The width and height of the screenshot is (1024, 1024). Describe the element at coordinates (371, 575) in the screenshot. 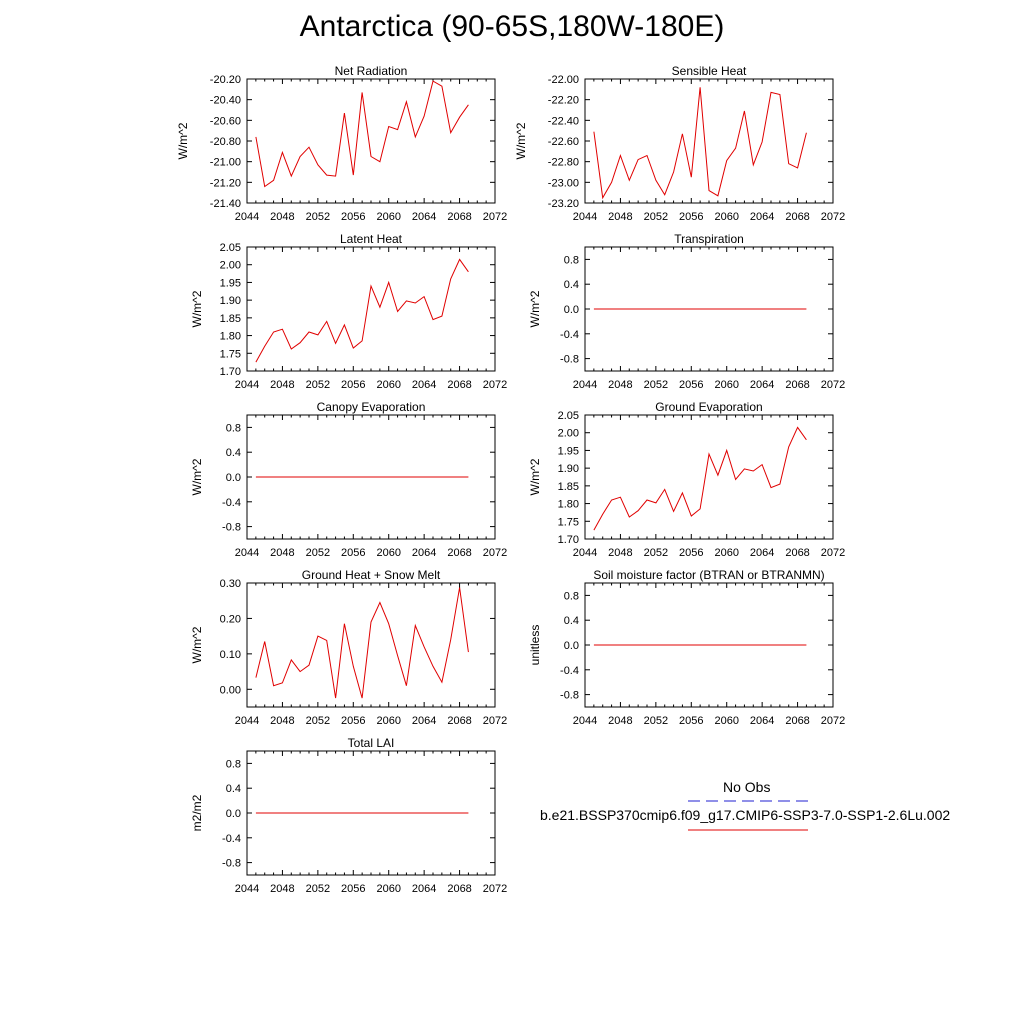

I see `panel-title: Ground Heat + Snow Melt` at that location.